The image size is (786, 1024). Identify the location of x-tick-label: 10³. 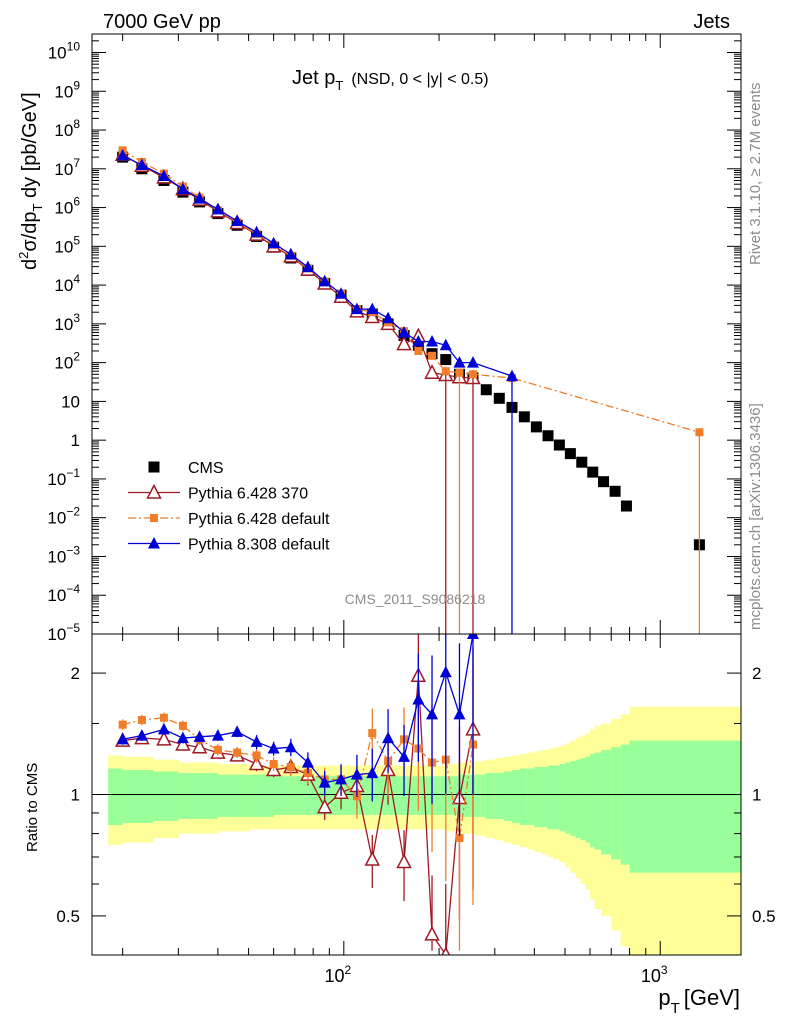
(654, 974).